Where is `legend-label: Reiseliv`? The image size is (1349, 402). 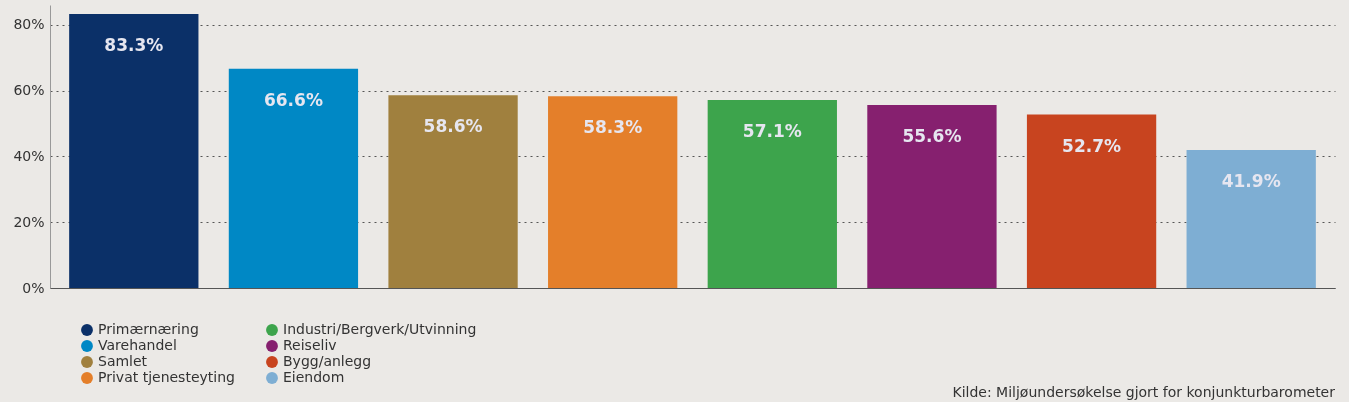 legend-label: Reiseliv is located at coordinates (310, 345).